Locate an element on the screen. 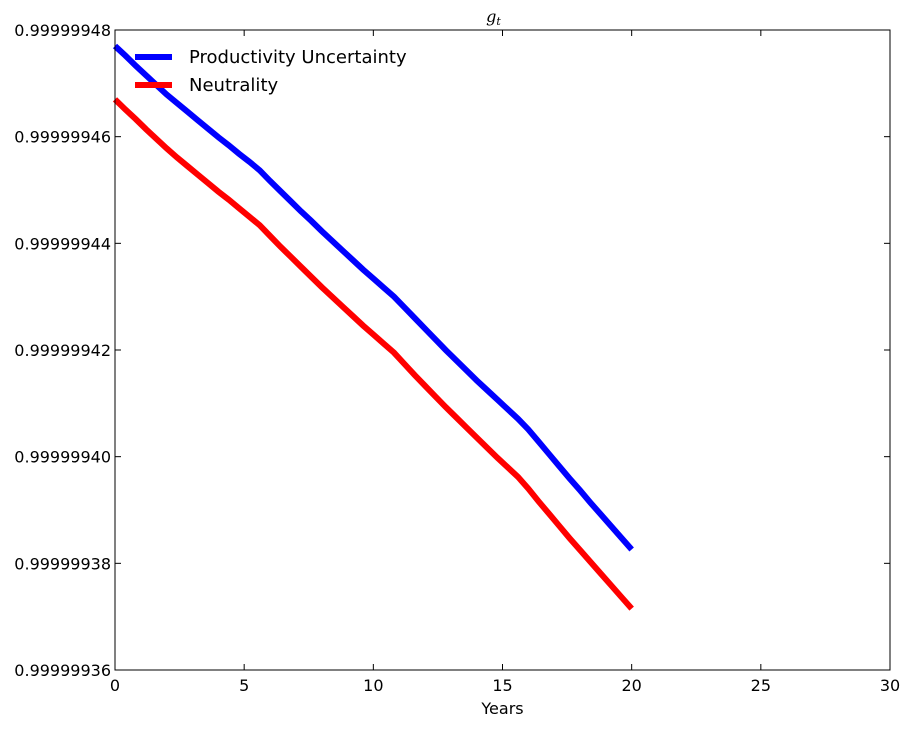  legend-label-productivity-uncertainty: Productivity Uncertainty is located at coordinates (298, 57).